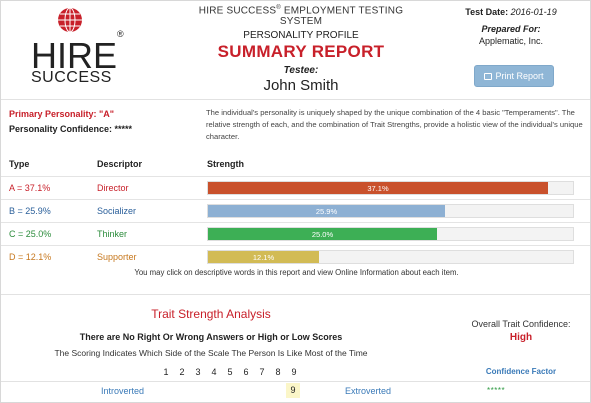 Image resolution: width=591 pixels, height=403 pixels. What do you see at coordinates (293, 390) in the screenshot?
I see `trait-score: 9` at bounding box center [293, 390].